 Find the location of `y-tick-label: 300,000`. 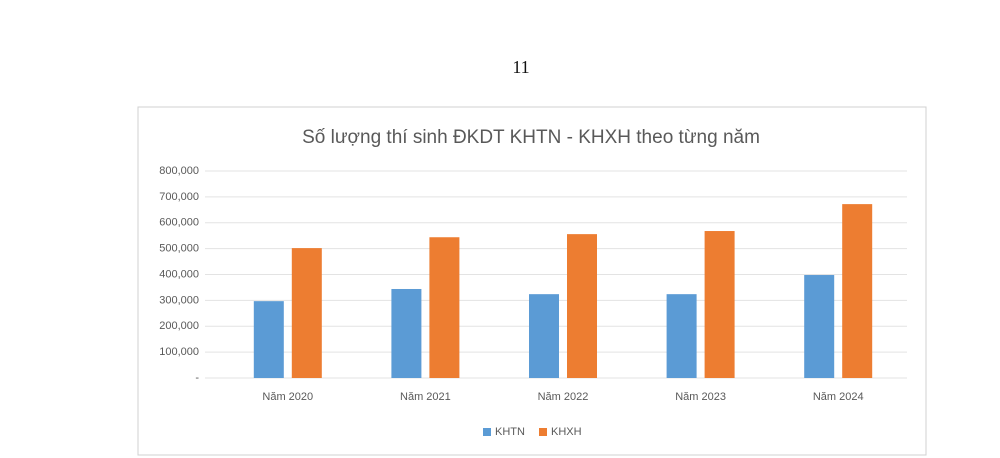

y-tick-label: 300,000 is located at coordinates (179, 300).